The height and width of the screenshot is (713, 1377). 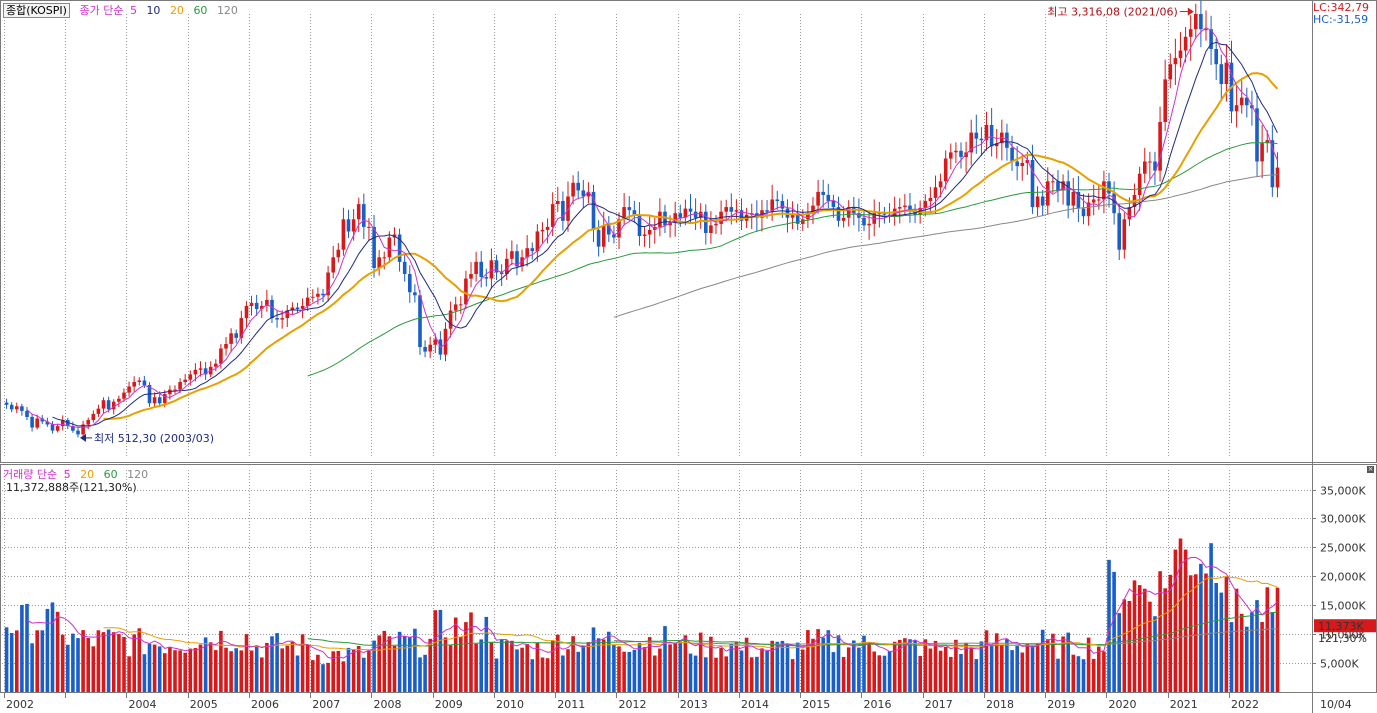 What do you see at coordinates (204, 704) in the screenshot?
I see `x-tick-label: 2005` at bounding box center [204, 704].